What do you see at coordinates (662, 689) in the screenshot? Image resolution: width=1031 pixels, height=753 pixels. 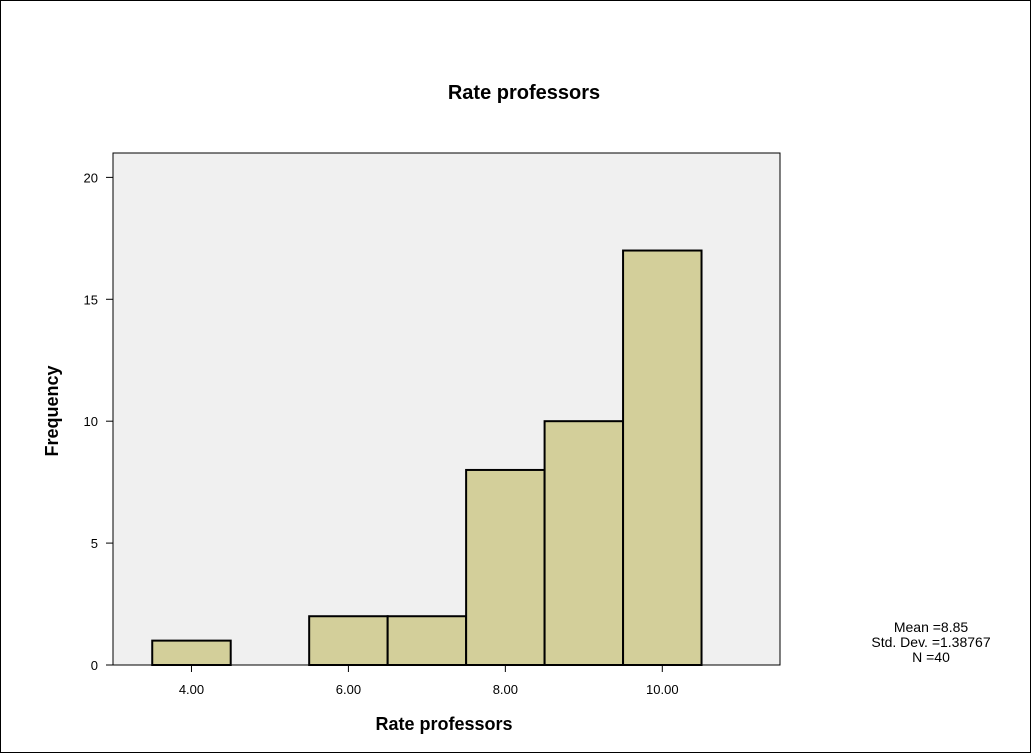 I see `x-tick-label: 10.00` at bounding box center [662, 689].